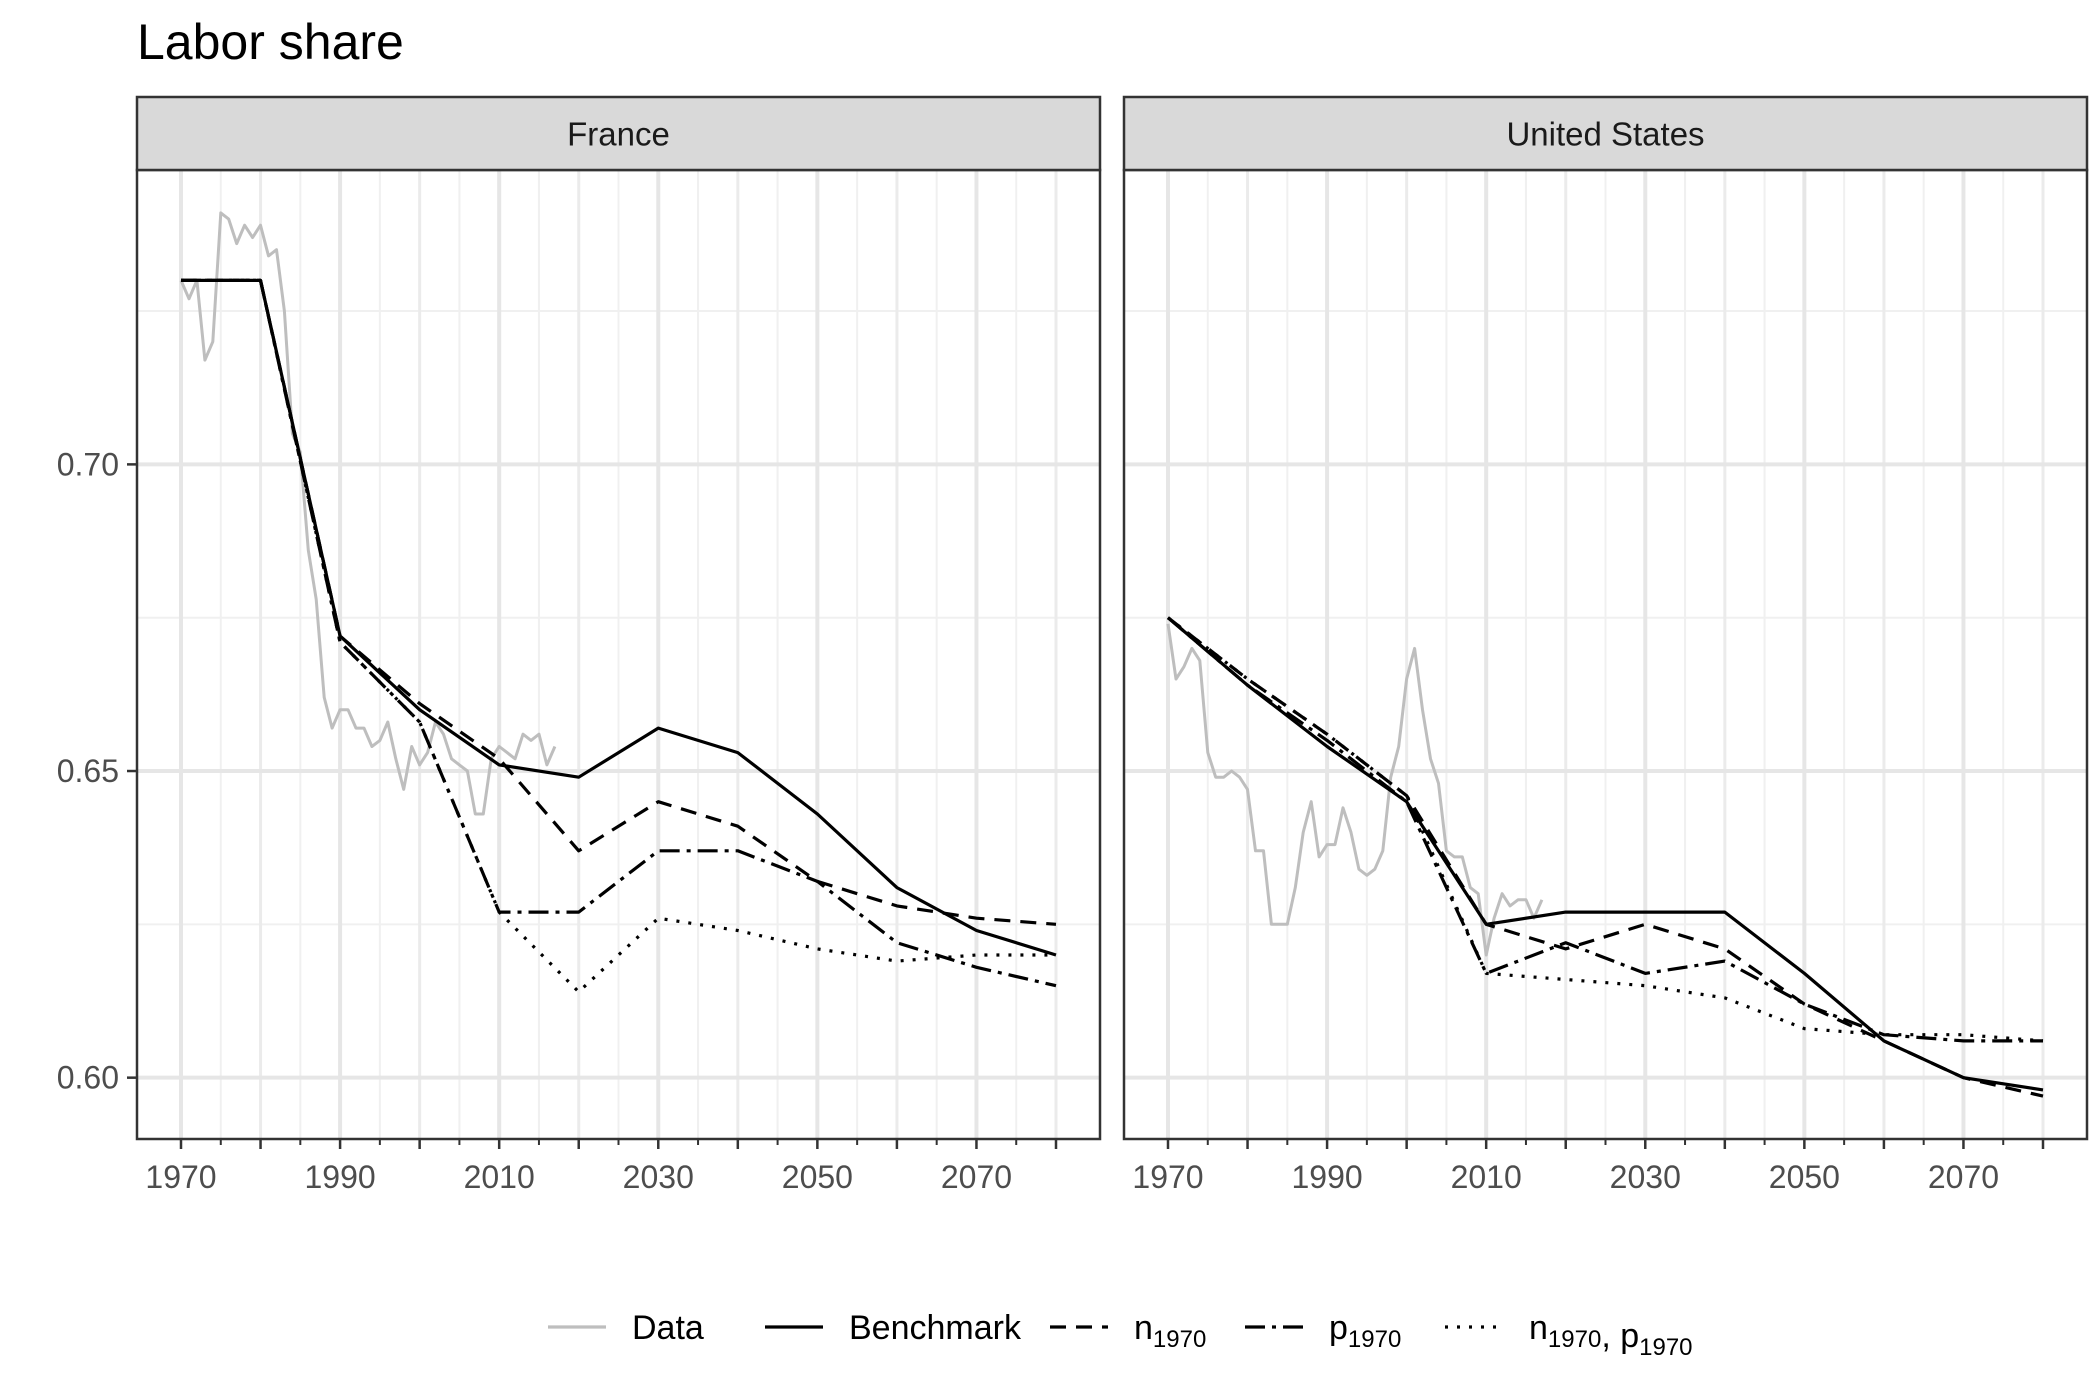 The width and height of the screenshot is (2100, 1400). I want to click on chart-title: Labor share, so click(270, 42).